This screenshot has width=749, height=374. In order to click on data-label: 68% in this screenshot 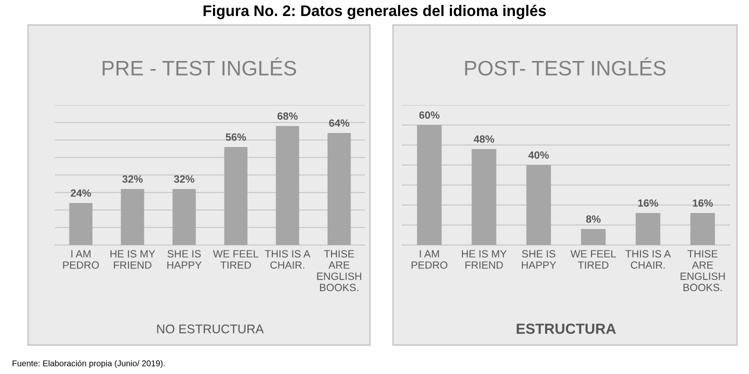, I will do `click(287, 116)`.